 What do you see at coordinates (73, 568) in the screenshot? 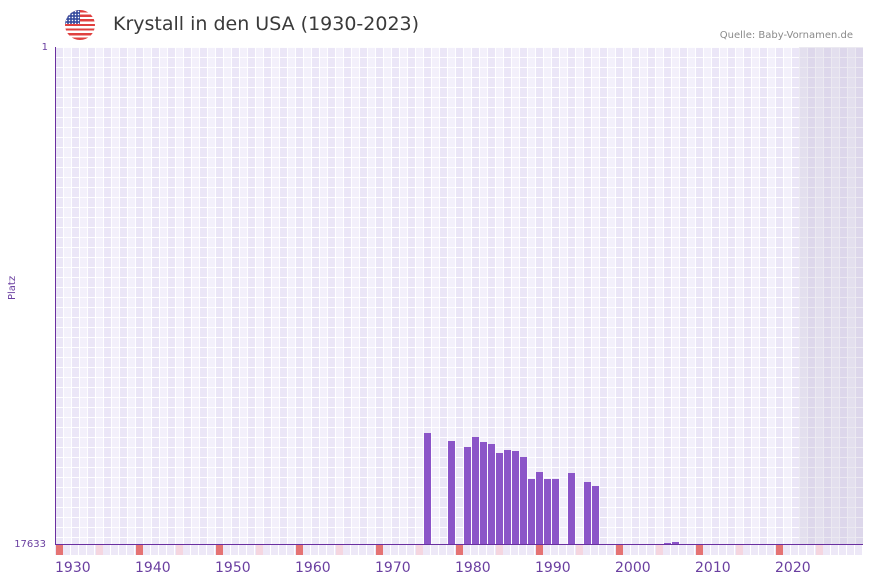
I see `x-tick-1930: 1930` at bounding box center [73, 568].